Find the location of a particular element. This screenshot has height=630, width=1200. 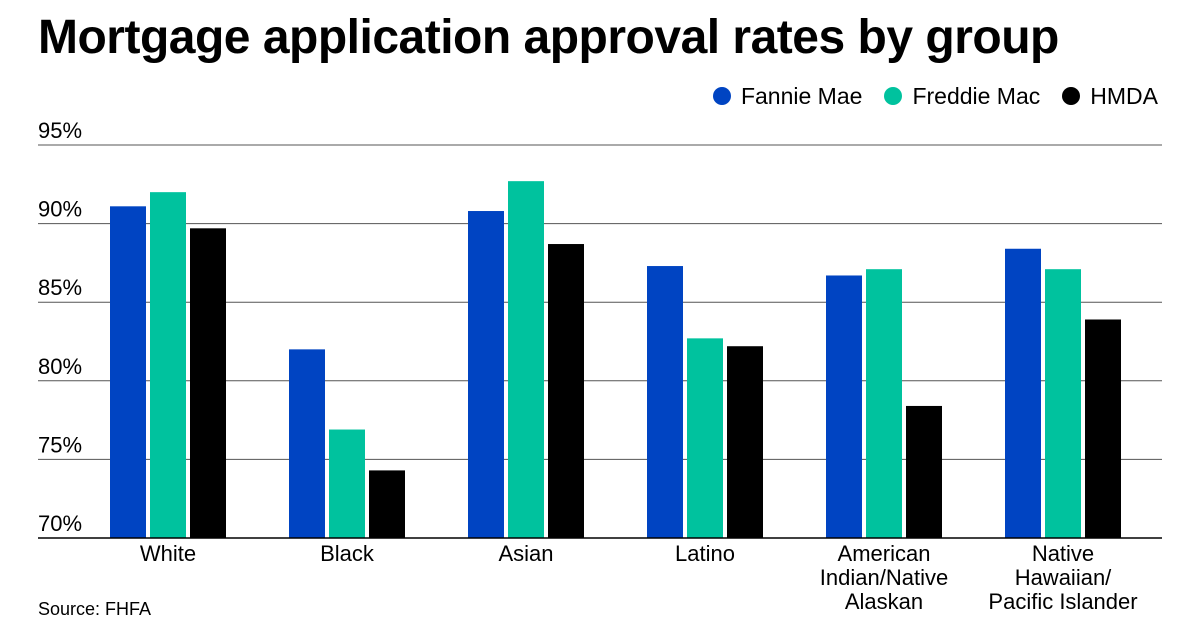

y-tick-label: 90% is located at coordinates (60, 209).